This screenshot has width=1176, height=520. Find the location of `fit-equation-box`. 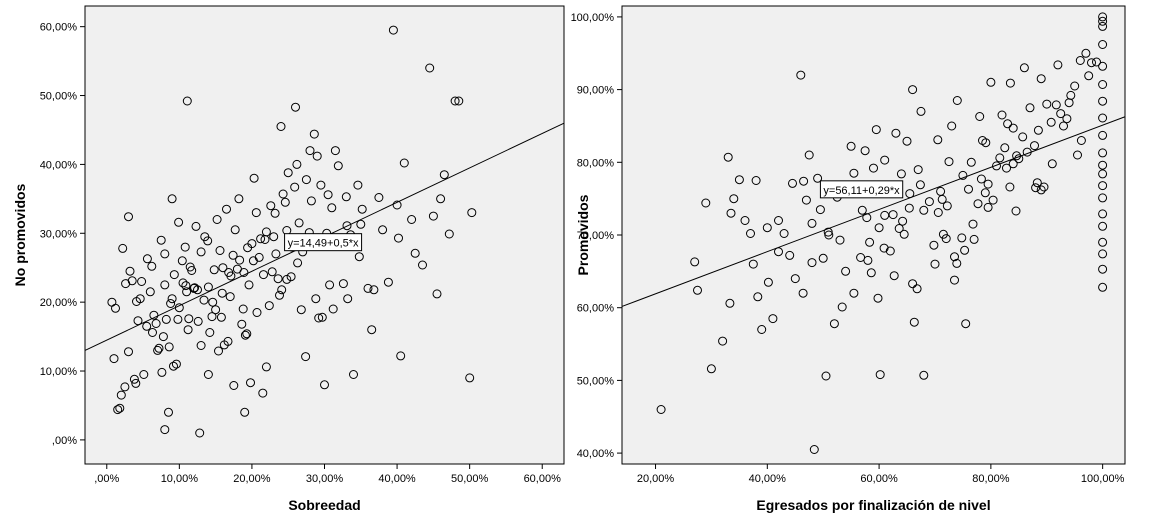

fit-equation-box is located at coordinates (323, 242).